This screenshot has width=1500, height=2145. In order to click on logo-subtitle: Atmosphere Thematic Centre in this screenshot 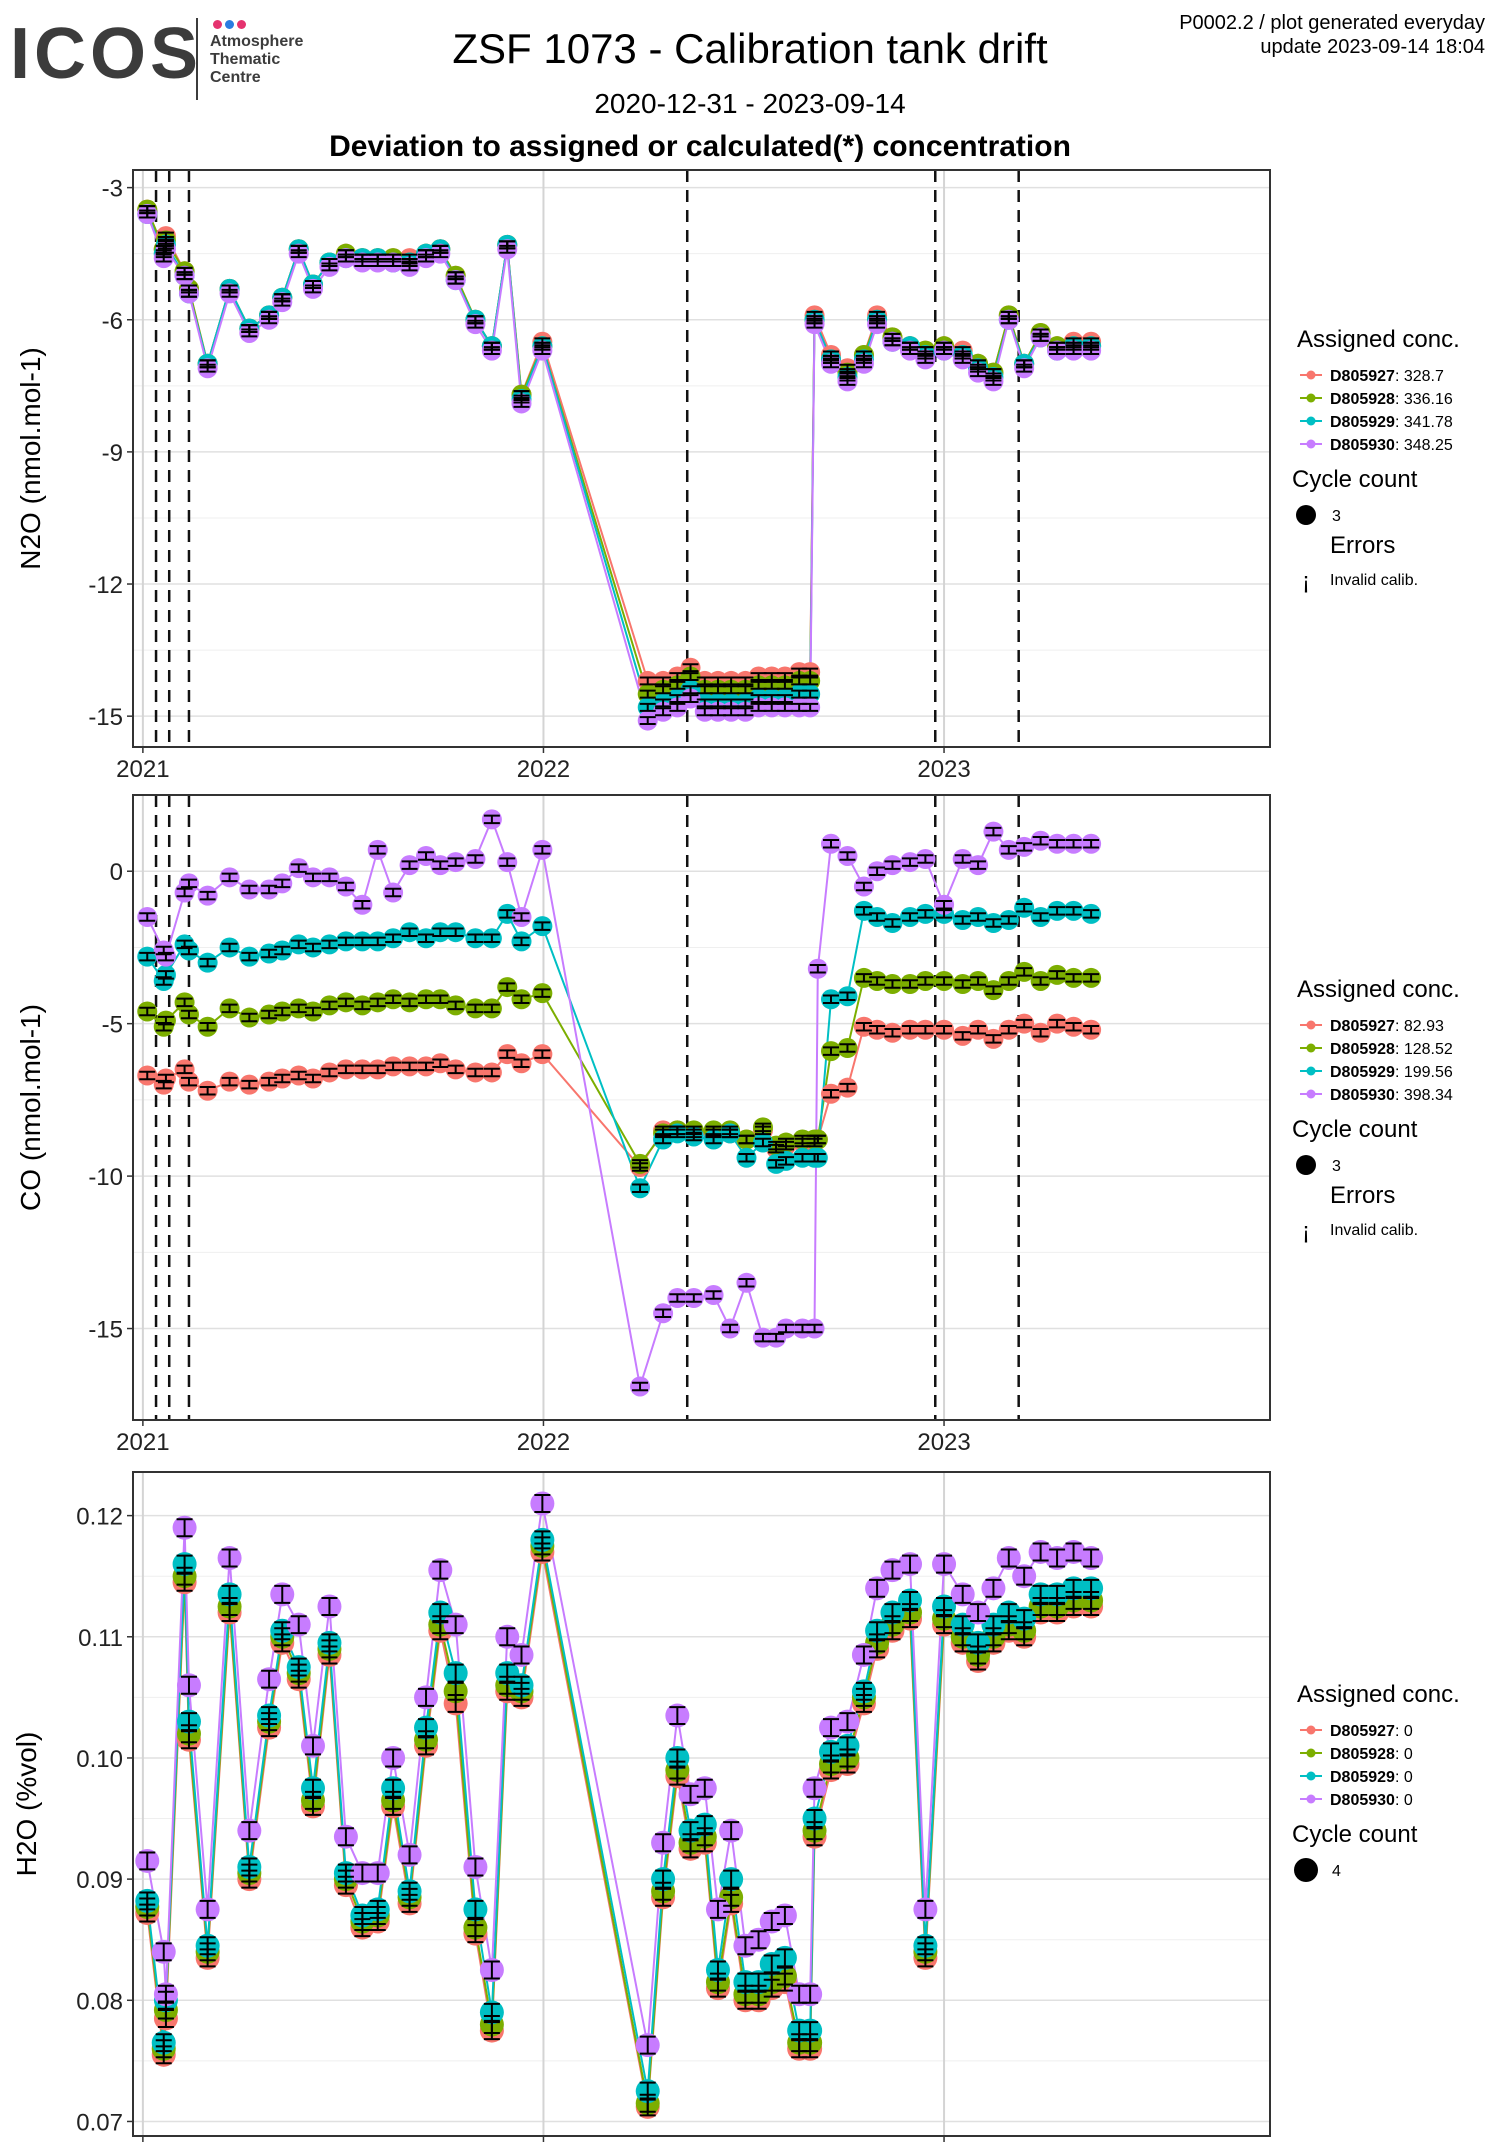, I will do `click(256, 60)`.